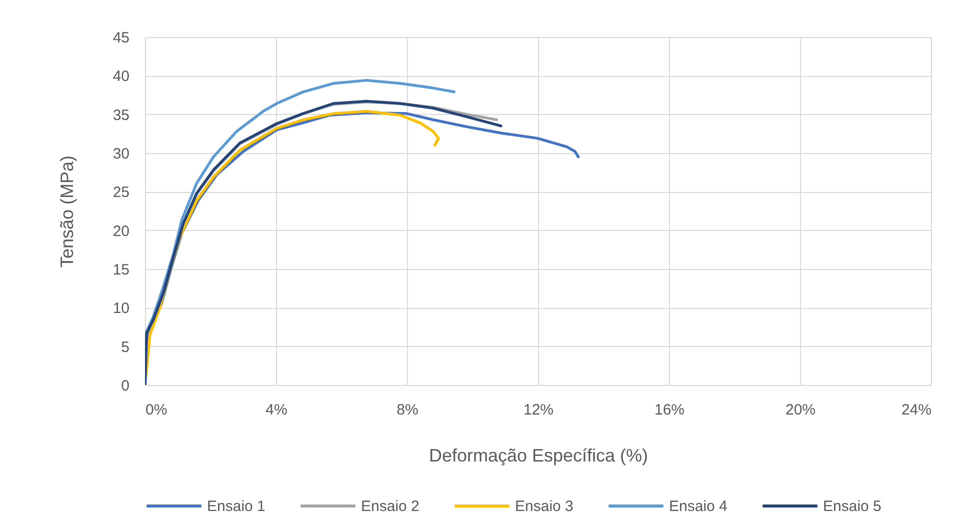  What do you see at coordinates (121, 231) in the screenshot?
I see `y-tick-label: 20` at bounding box center [121, 231].